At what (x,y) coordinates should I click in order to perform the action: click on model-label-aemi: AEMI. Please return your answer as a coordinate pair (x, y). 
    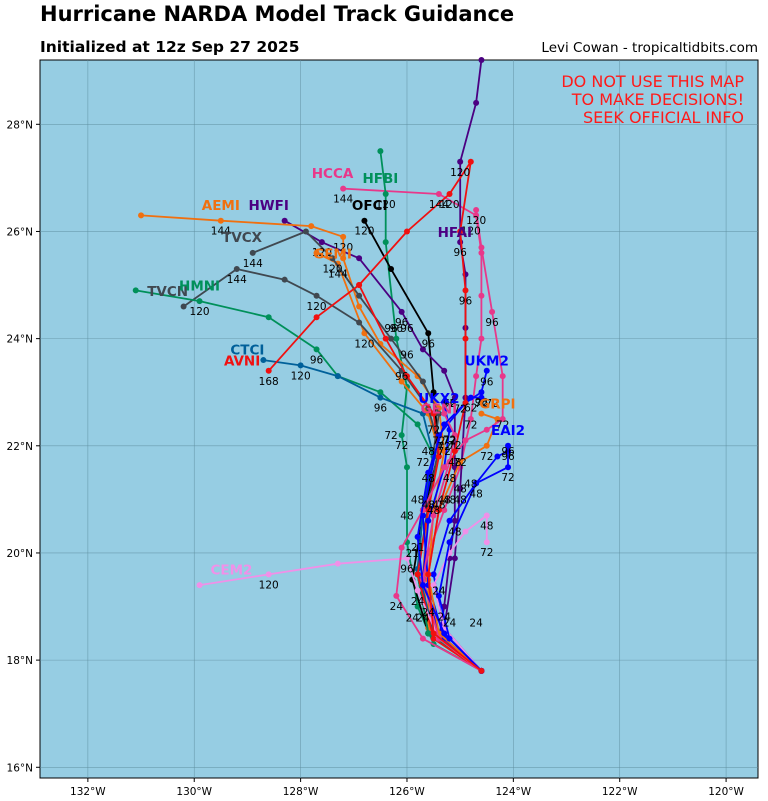
    Looking at the image, I should click on (221, 206).